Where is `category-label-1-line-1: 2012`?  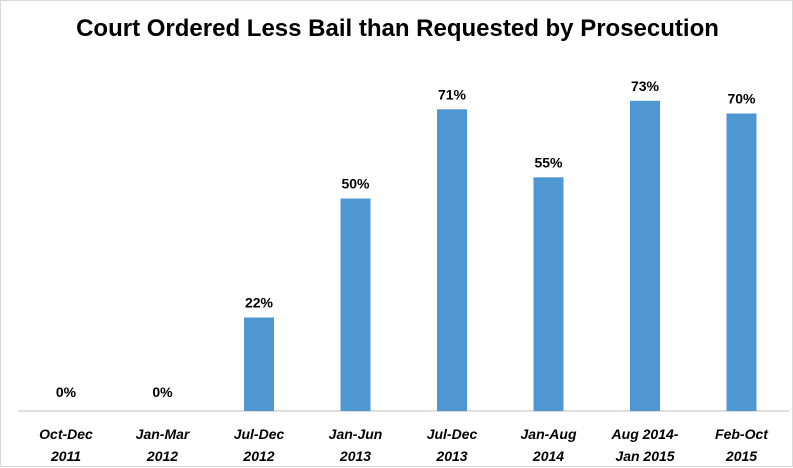 category-label-1-line-1: 2012 is located at coordinates (162, 456).